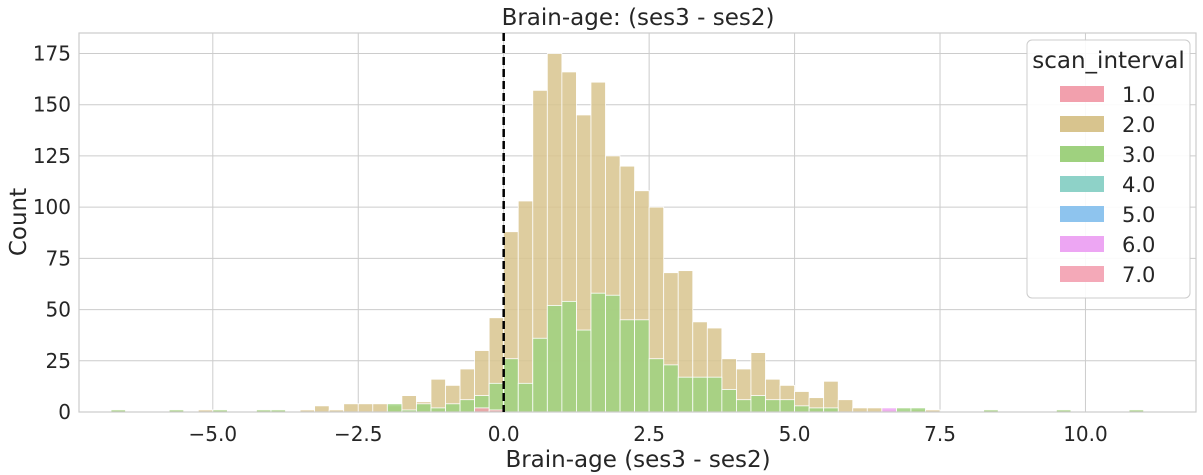  I want to click on y-tick-label: 0, so click(64, 412).